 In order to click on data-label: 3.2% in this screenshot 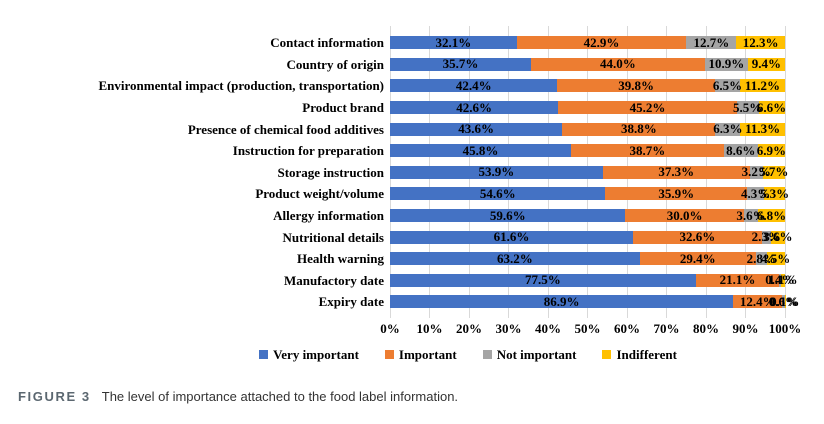, I will do `click(756, 172)`.